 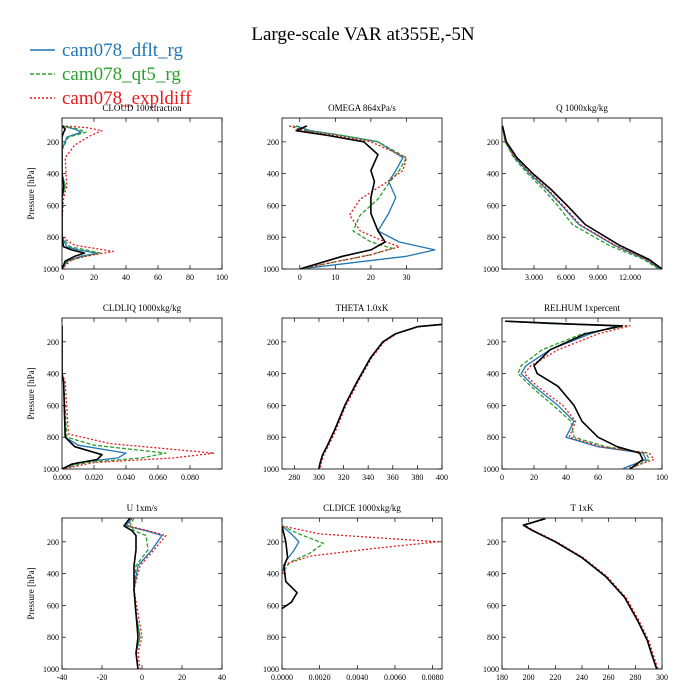 I want to click on panel-title: THETA 1.0xK, so click(x=362, y=308).